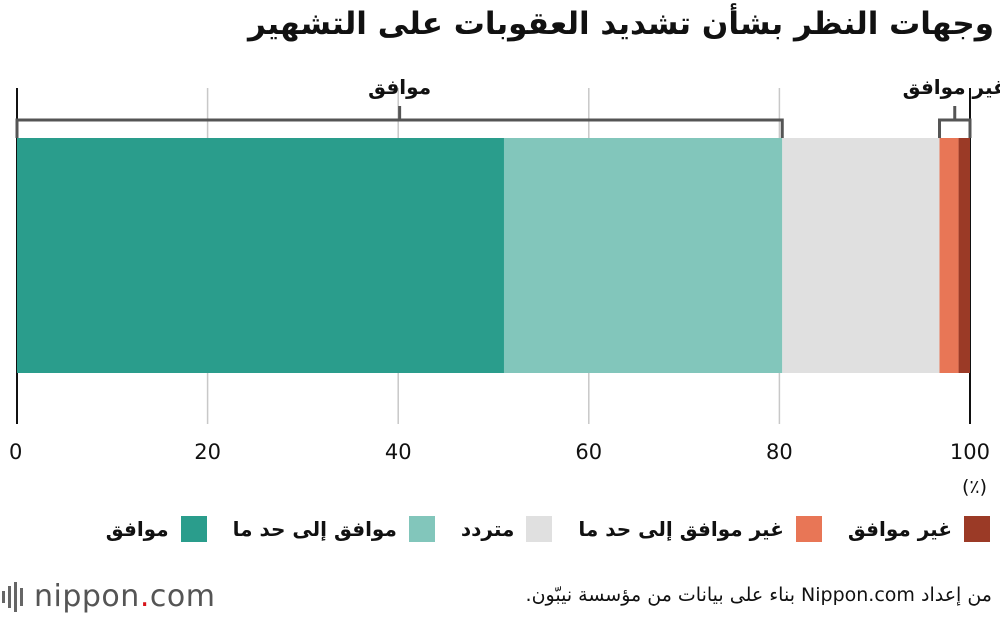  I want to click on legend-label: موافق إلى حد ما, so click(314, 529).